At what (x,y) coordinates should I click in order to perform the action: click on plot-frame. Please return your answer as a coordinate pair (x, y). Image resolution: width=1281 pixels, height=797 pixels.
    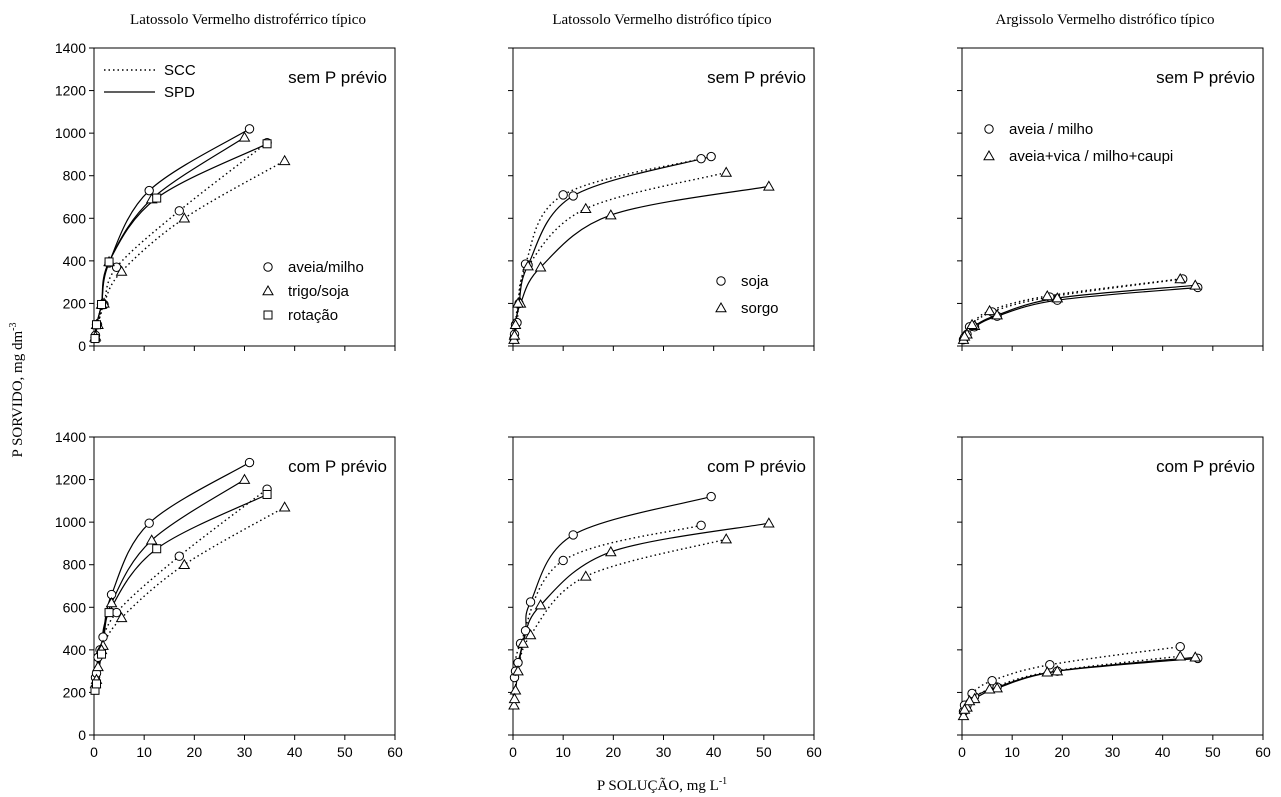
    Looking at the image, I should click on (1112, 197).